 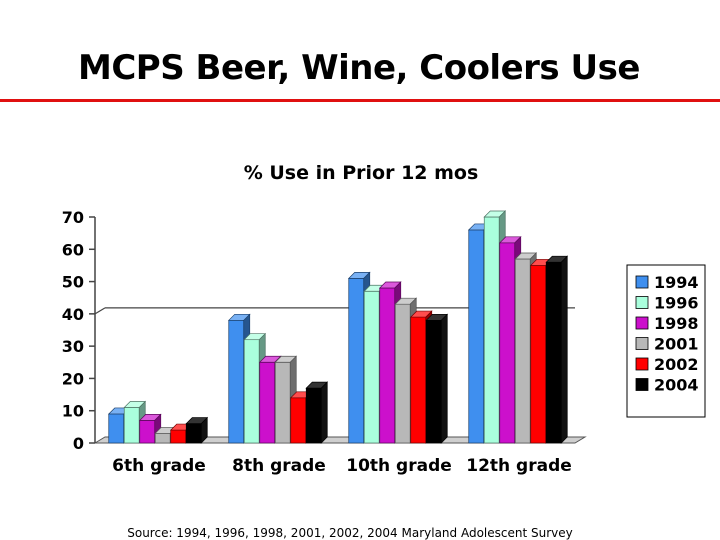 I want to click on chart-title: % Use in Prior 12 mos, so click(x=361, y=173).